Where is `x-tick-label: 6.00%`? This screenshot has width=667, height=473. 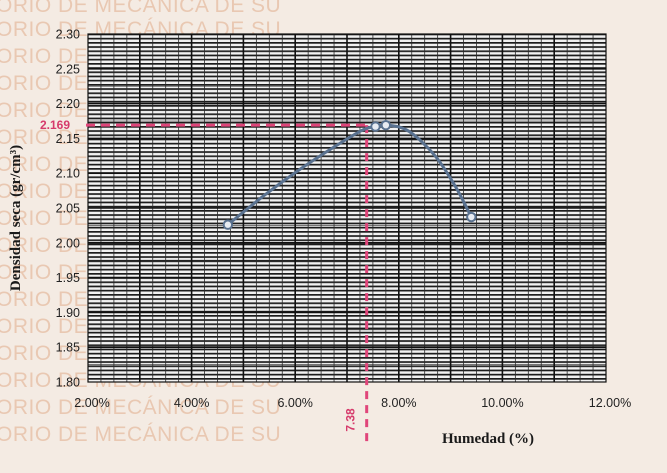
x-tick-label: 6.00% is located at coordinates (294, 403).